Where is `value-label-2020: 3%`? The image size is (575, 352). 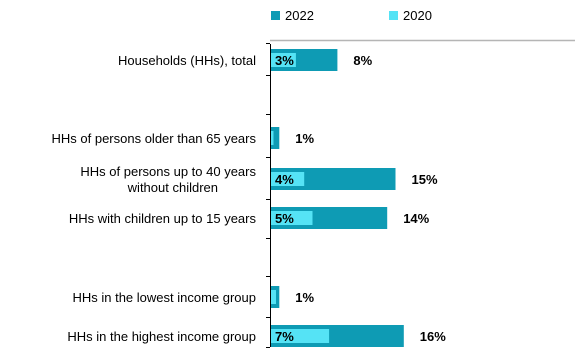
value-label-2020: 3% is located at coordinates (284, 60).